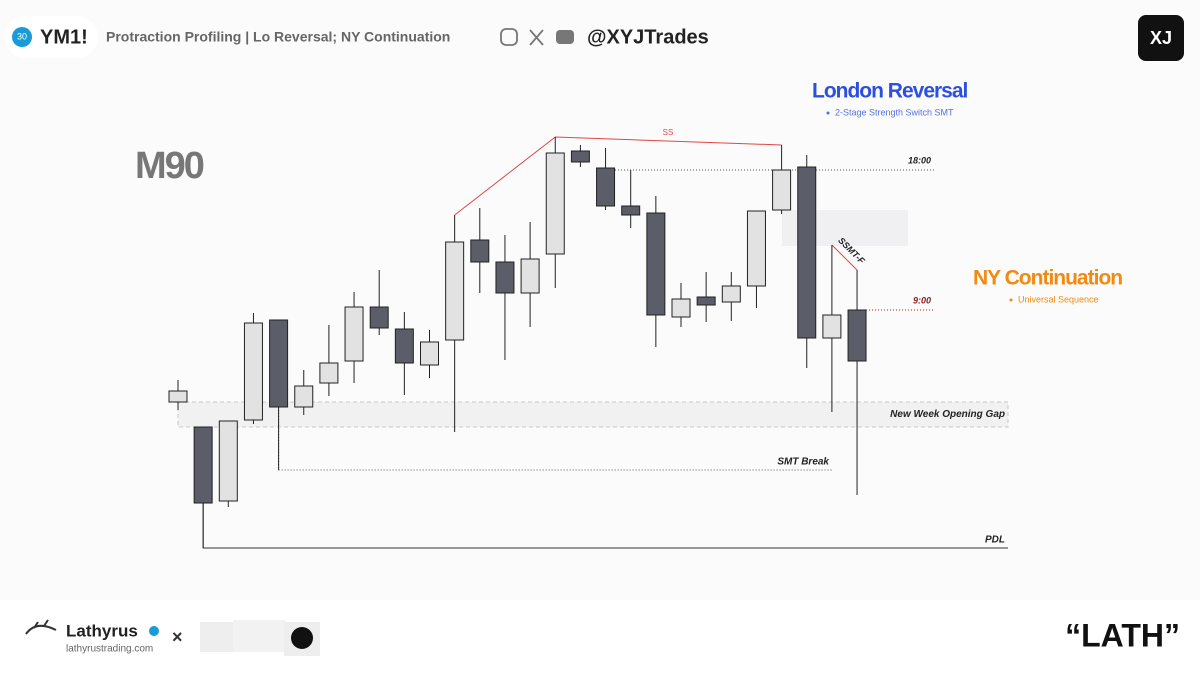  I want to click on symbol-pill, so click(51, 37).